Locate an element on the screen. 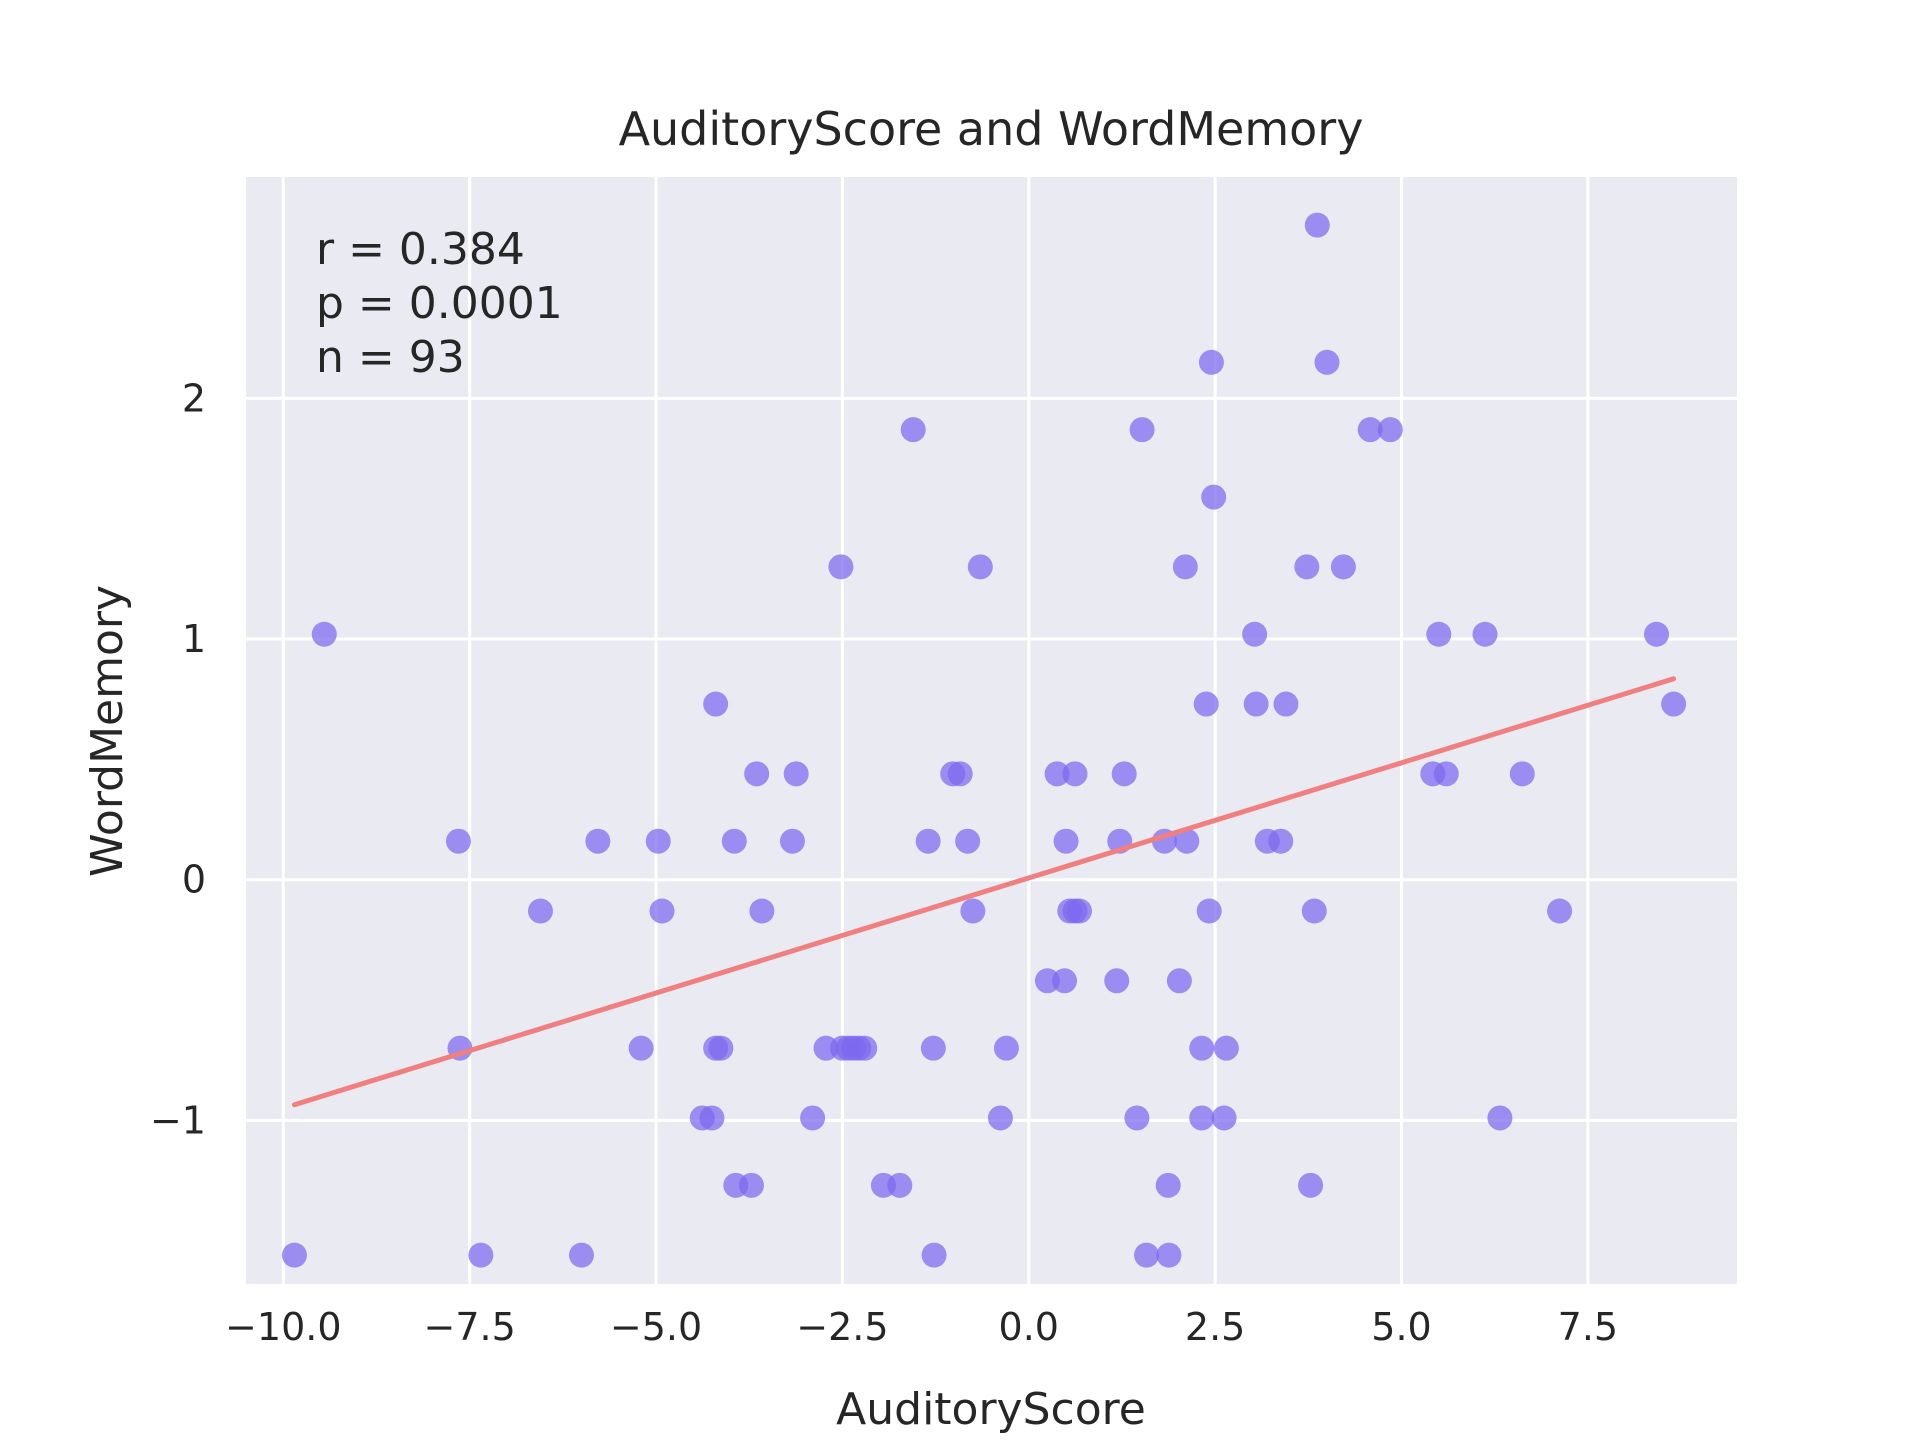 This screenshot has width=1920, height=1440. y-tick-label: 2 is located at coordinates (194, 398).